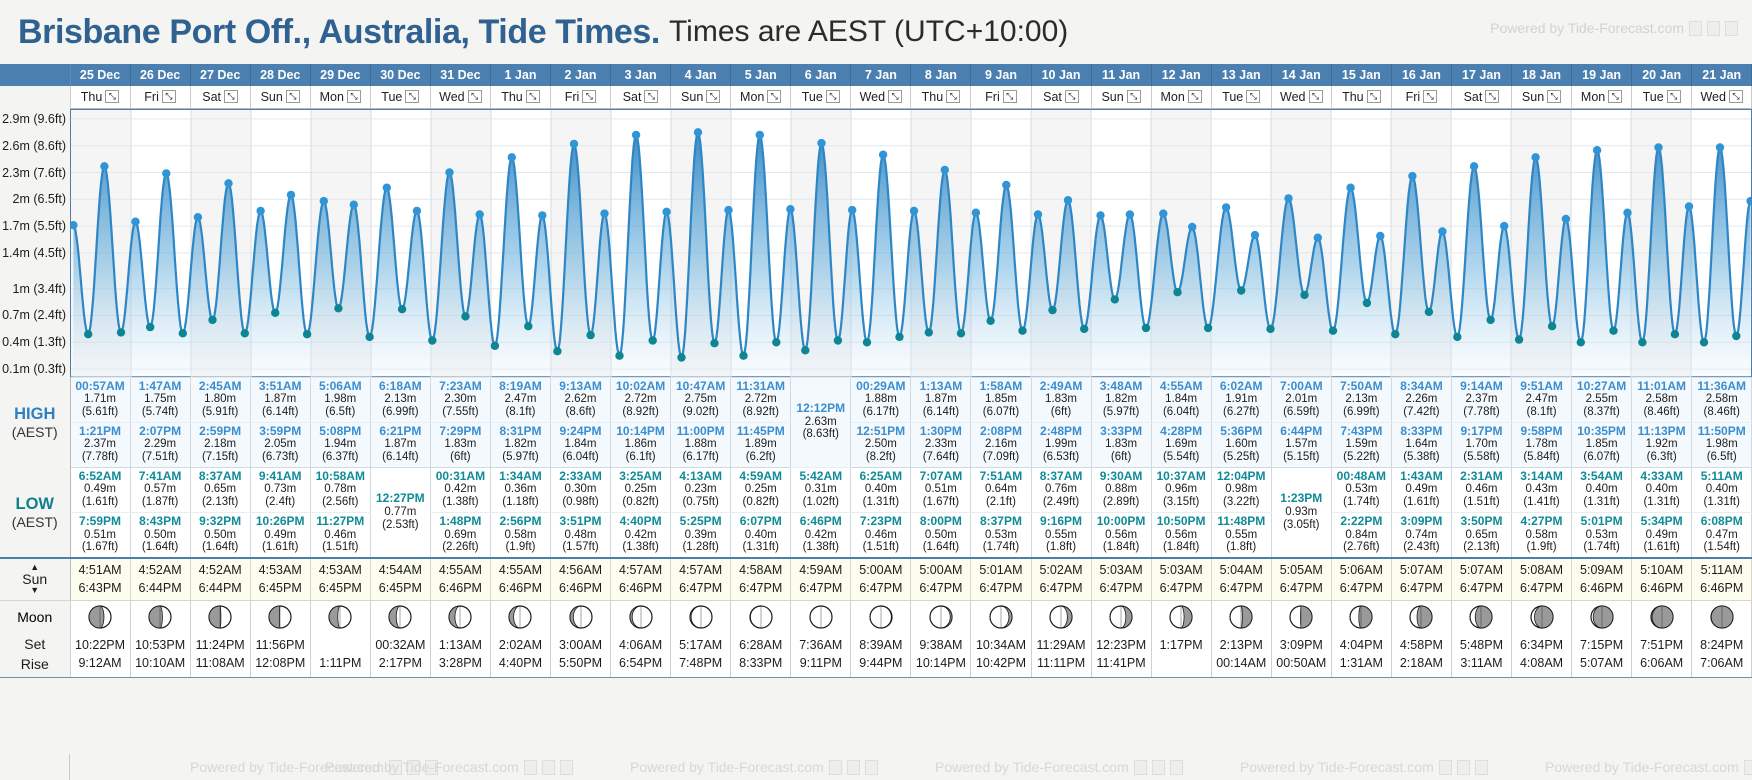 The height and width of the screenshot is (780, 1752). Describe the element at coordinates (641, 656) in the screenshot. I see `moon-setrise-cell-9: 4:06AM 6:54PM` at that location.